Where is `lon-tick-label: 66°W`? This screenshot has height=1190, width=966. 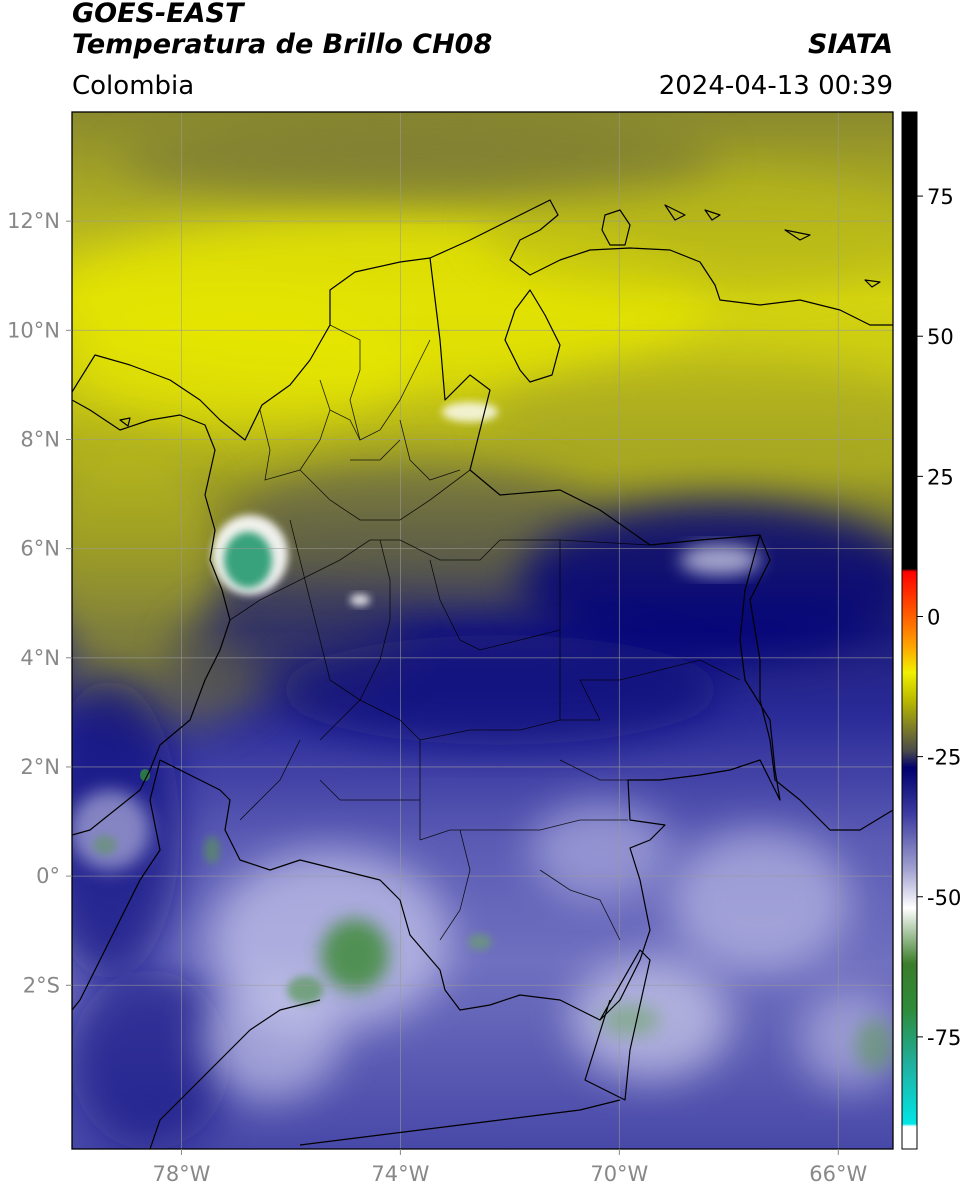 lon-tick-label: 66°W is located at coordinates (838, 1174).